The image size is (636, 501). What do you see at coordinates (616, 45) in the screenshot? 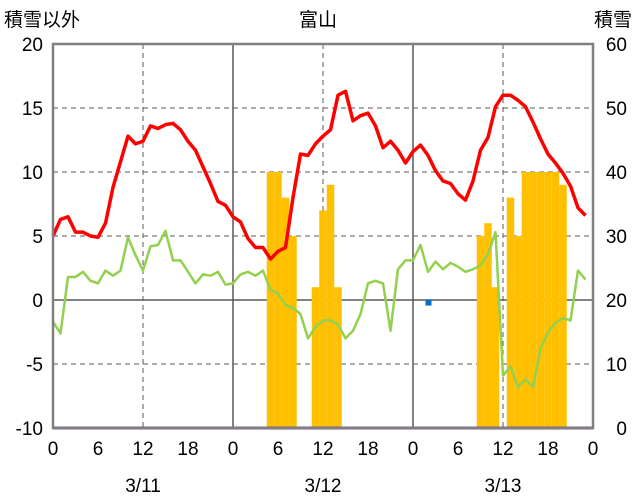
I see `right-tick-label: 60` at bounding box center [616, 45].